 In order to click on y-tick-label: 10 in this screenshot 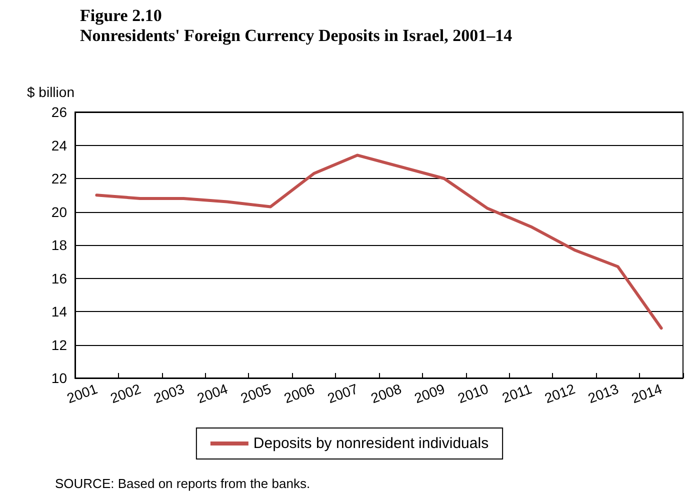, I will do `click(59, 378)`.